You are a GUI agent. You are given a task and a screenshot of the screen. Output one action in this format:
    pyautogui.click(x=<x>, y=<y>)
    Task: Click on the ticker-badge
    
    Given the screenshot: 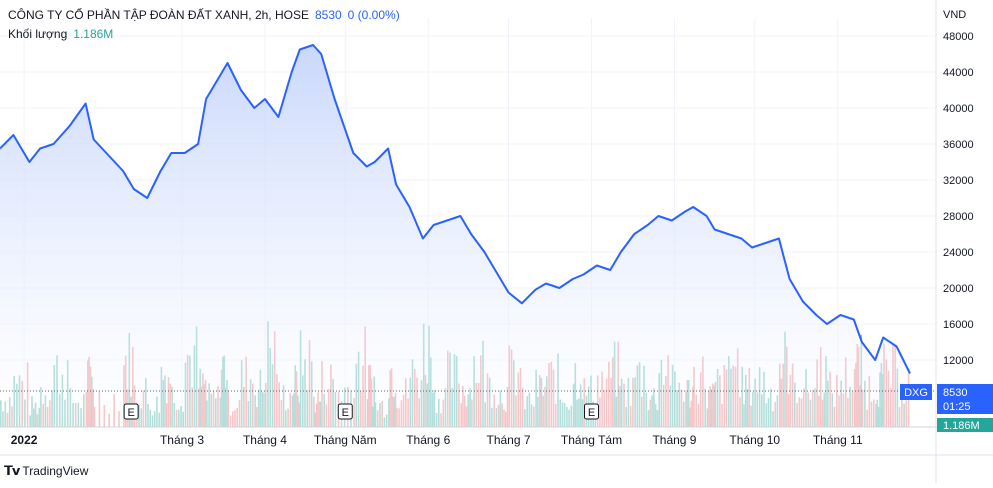 What is the action you would take?
    pyautogui.click(x=916, y=392)
    